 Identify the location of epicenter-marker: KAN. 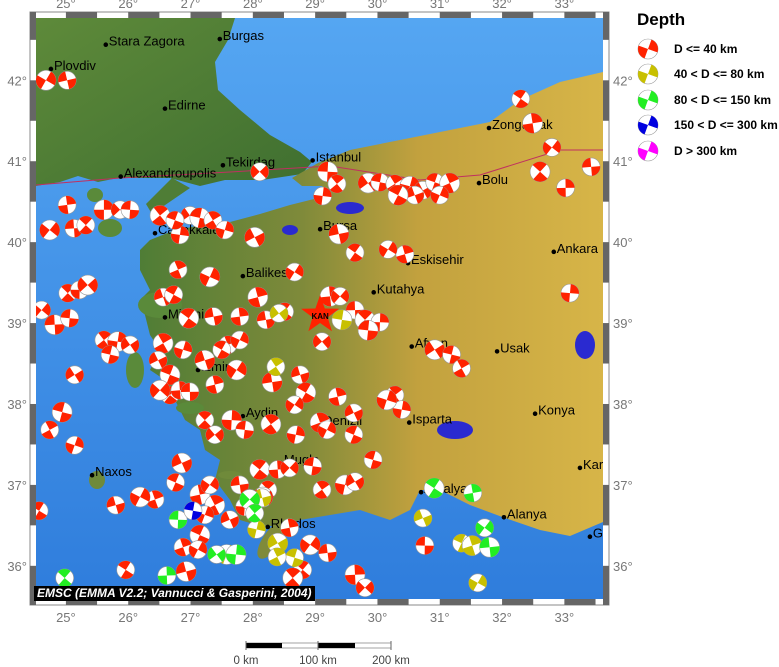
(320, 313).